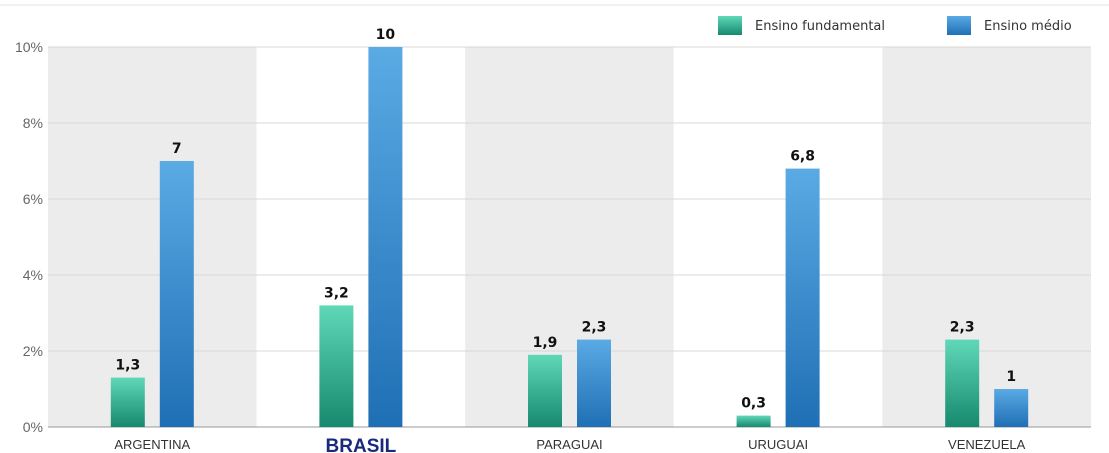 Image resolution: width=1109 pixels, height=453 pixels. I want to click on data-label: 7, so click(177, 149).